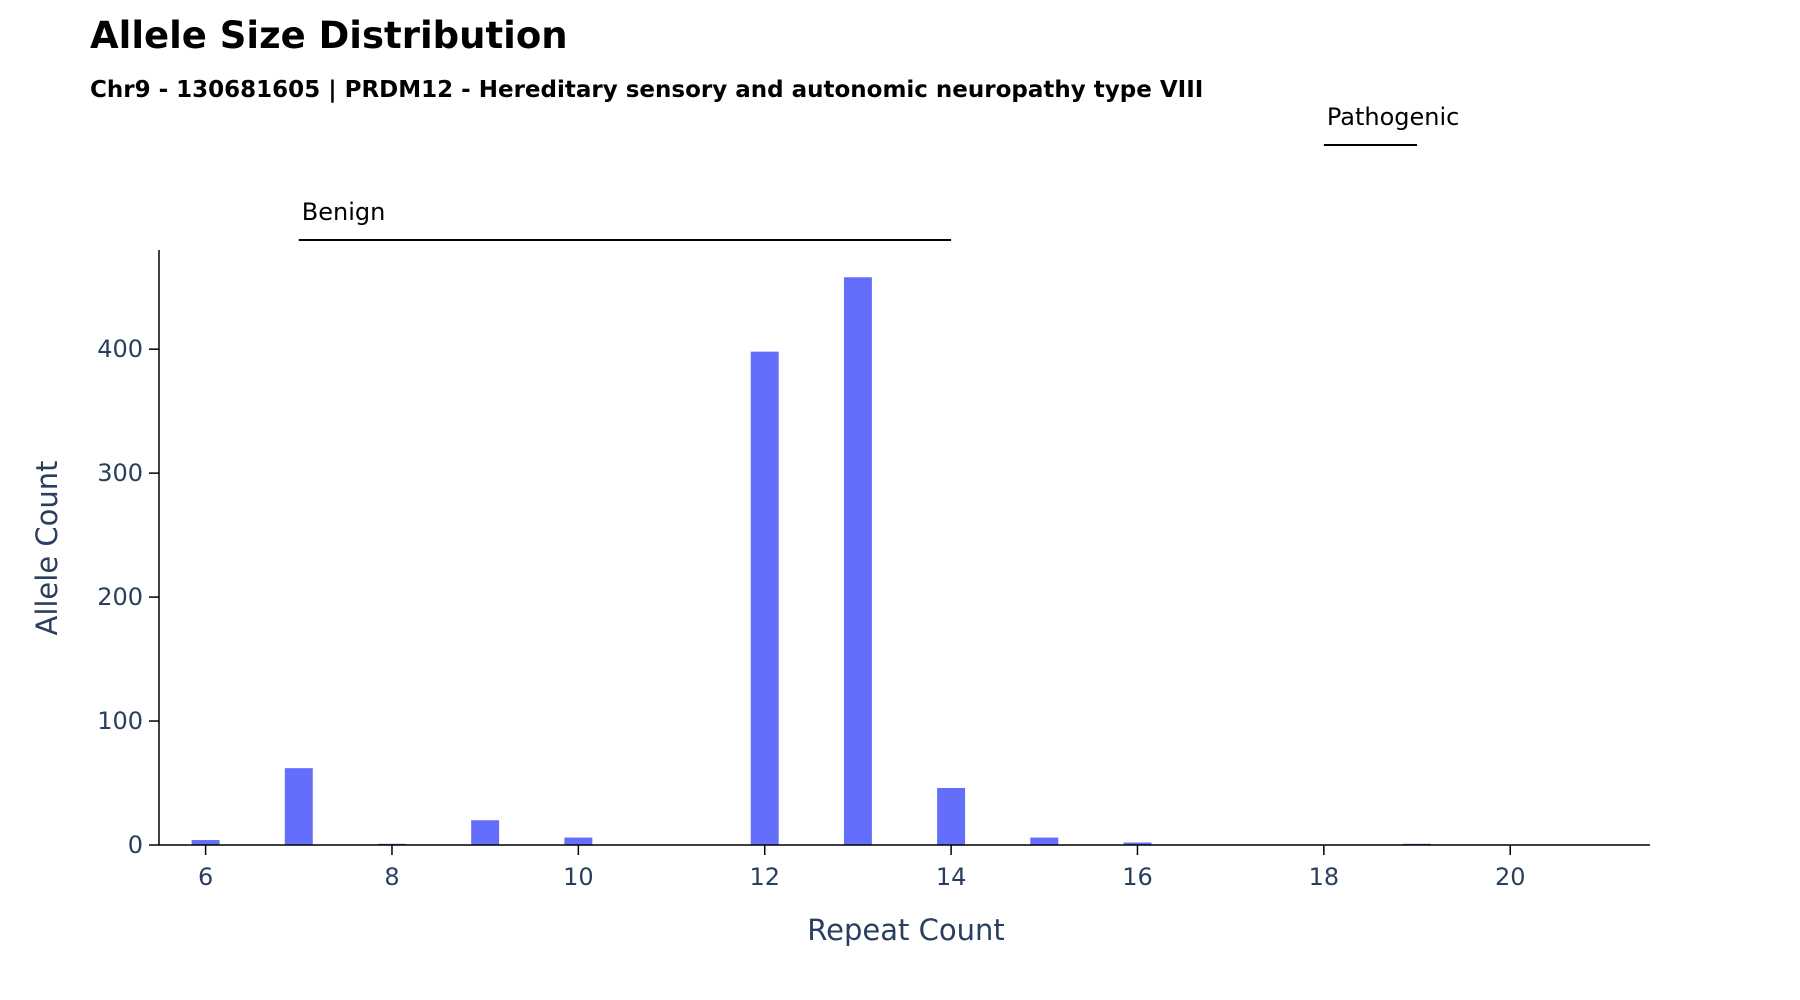 The height and width of the screenshot is (1000, 1800). I want to click on x-tick-label: 6, so click(205, 877).